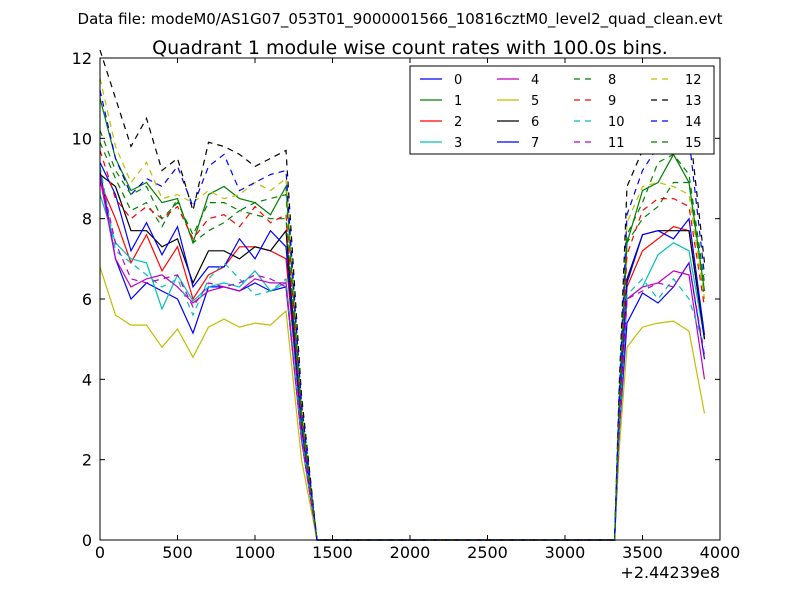  What do you see at coordinates (693, 80) in the screenshot?
I see `legend-label-12: 12` at bounding box center [693, 80].